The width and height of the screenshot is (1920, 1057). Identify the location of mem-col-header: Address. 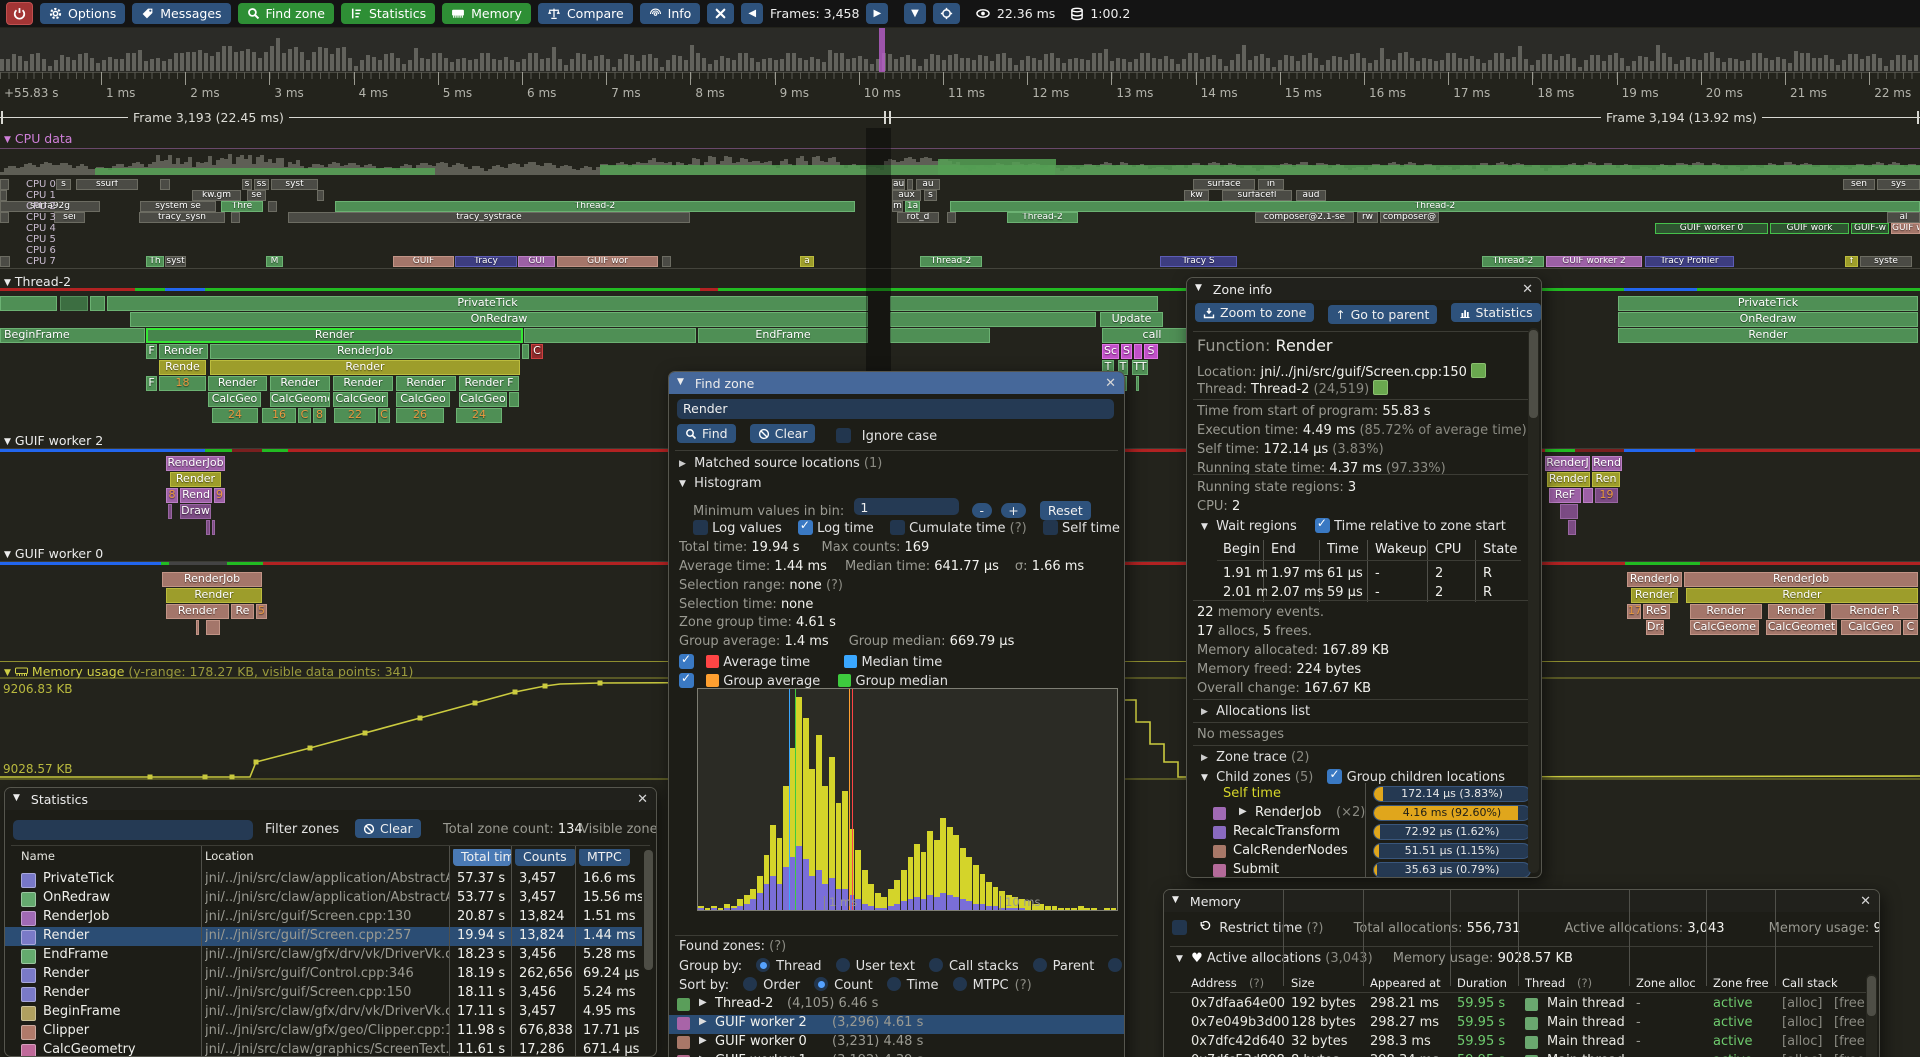
(1214, 983).